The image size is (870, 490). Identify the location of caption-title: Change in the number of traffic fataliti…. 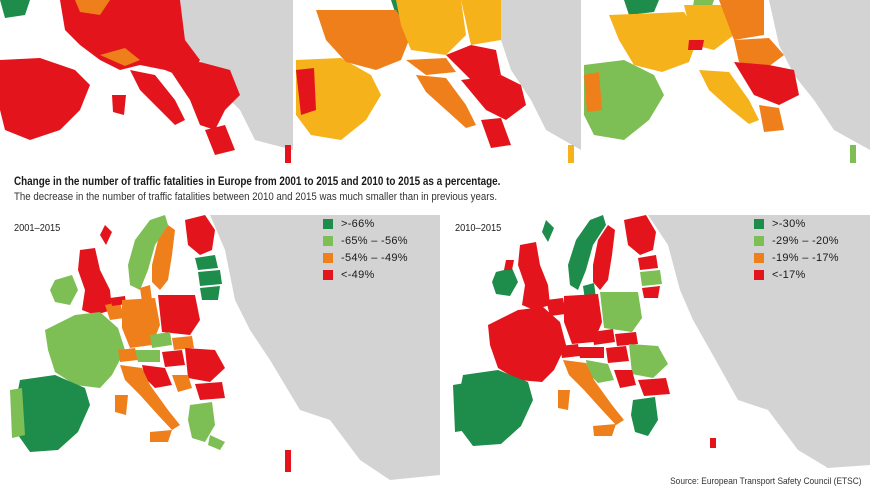
(257, 182).